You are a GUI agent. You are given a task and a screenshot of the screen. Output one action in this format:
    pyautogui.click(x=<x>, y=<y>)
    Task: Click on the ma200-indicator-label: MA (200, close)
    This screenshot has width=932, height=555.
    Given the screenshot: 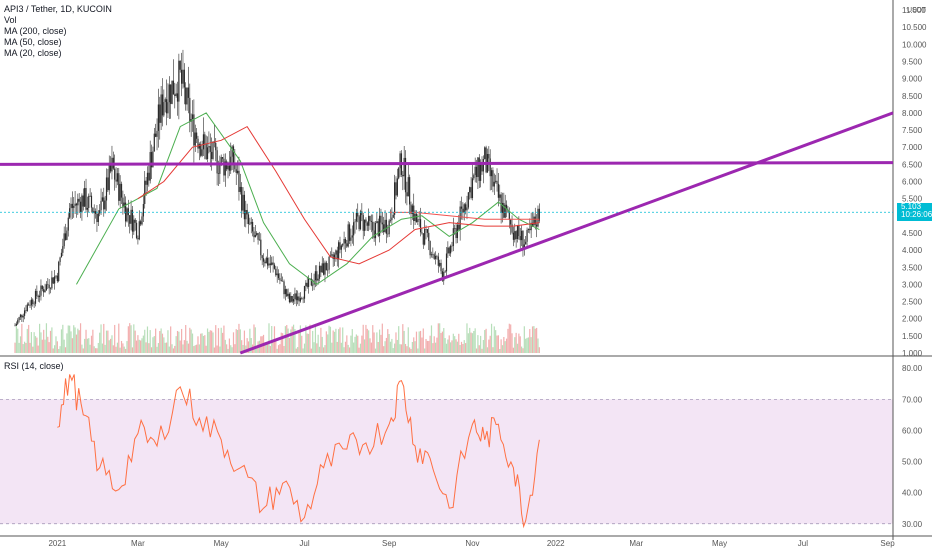 What is the action you would take?
    pyautogui.click(x=35, y=31)
    